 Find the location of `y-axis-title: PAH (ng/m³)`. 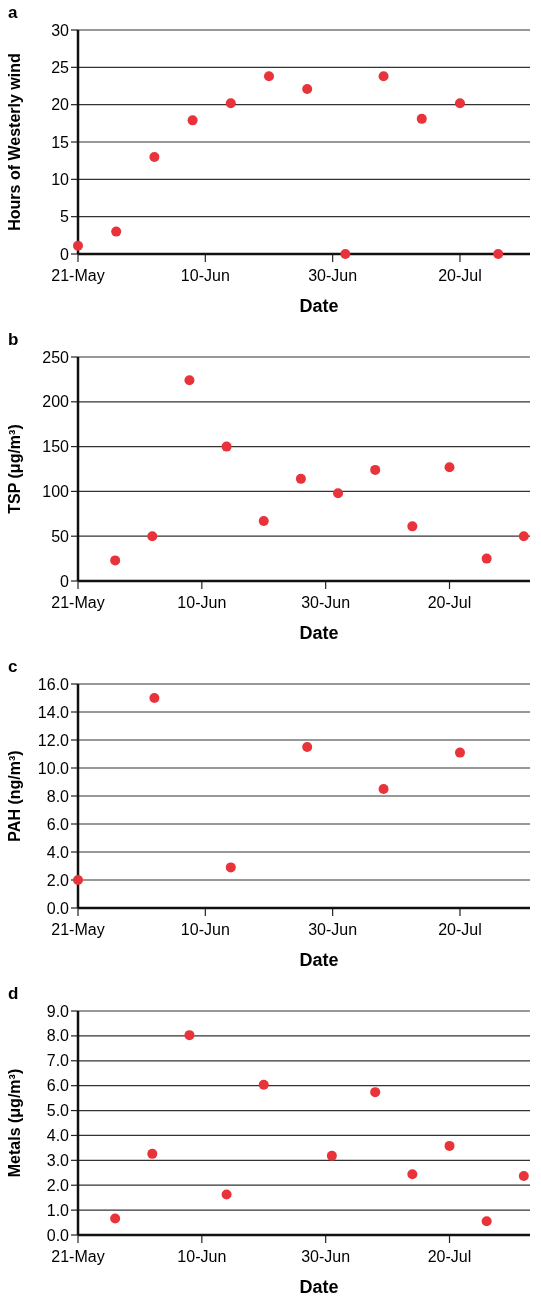

y-axis-title: PAH (ng/m³) is located at coordinates (14, 796).